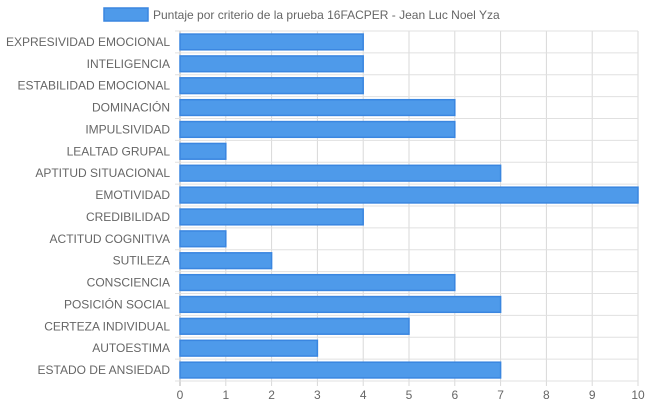  Describe the element at coordinates (117, 303) in the screenshot. I see `y-tick-label: POSICIÓN SOCIAL` at that location.